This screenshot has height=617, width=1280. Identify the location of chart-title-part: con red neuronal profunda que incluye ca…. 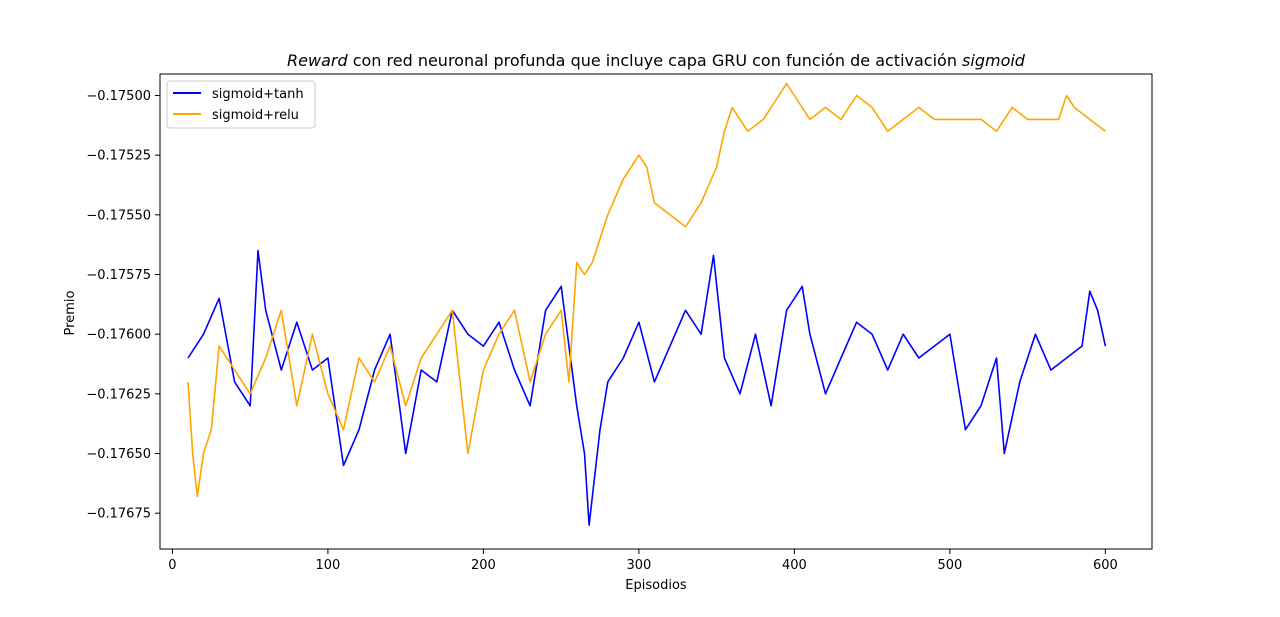
(655, 60).